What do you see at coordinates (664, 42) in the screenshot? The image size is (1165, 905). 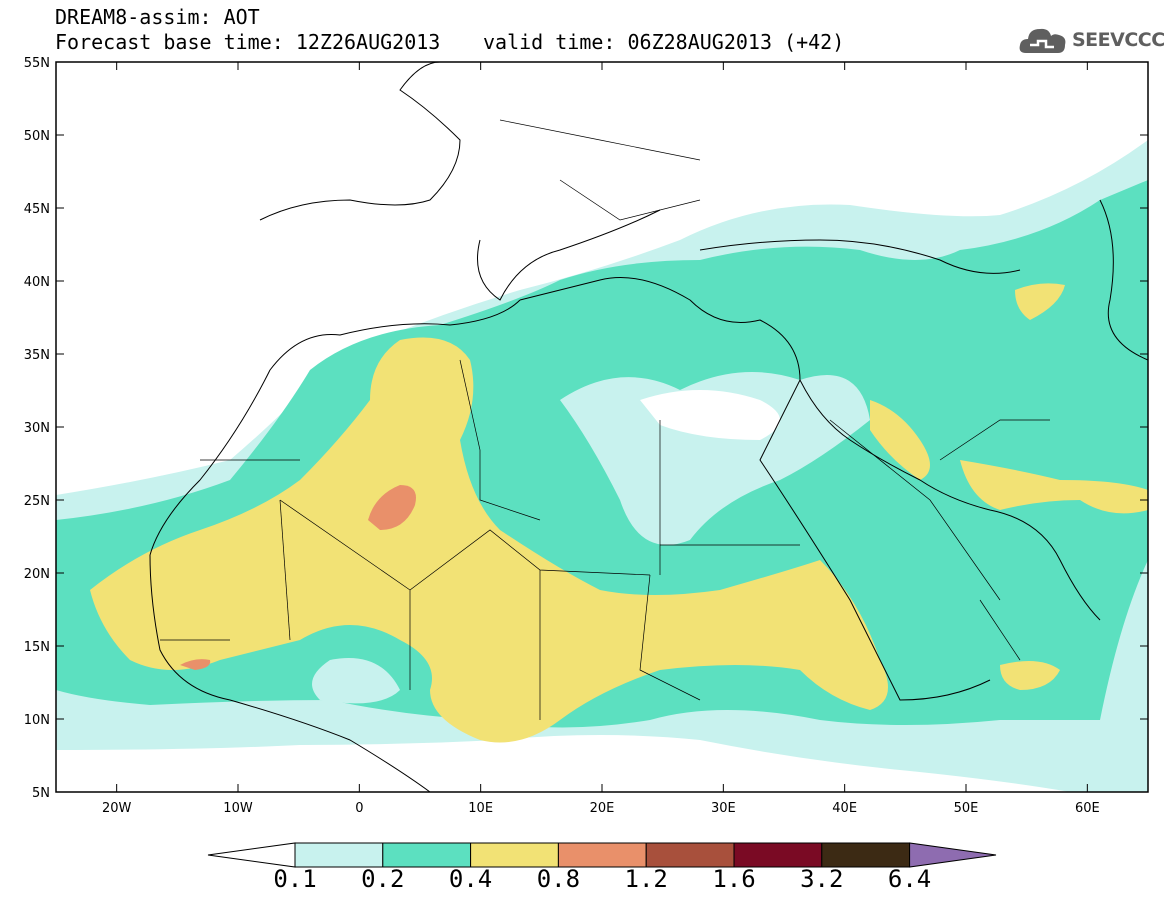 I see `valid-time: valid time: 06Z28AUG2013 (+42)` at bounding box center [664, 42].